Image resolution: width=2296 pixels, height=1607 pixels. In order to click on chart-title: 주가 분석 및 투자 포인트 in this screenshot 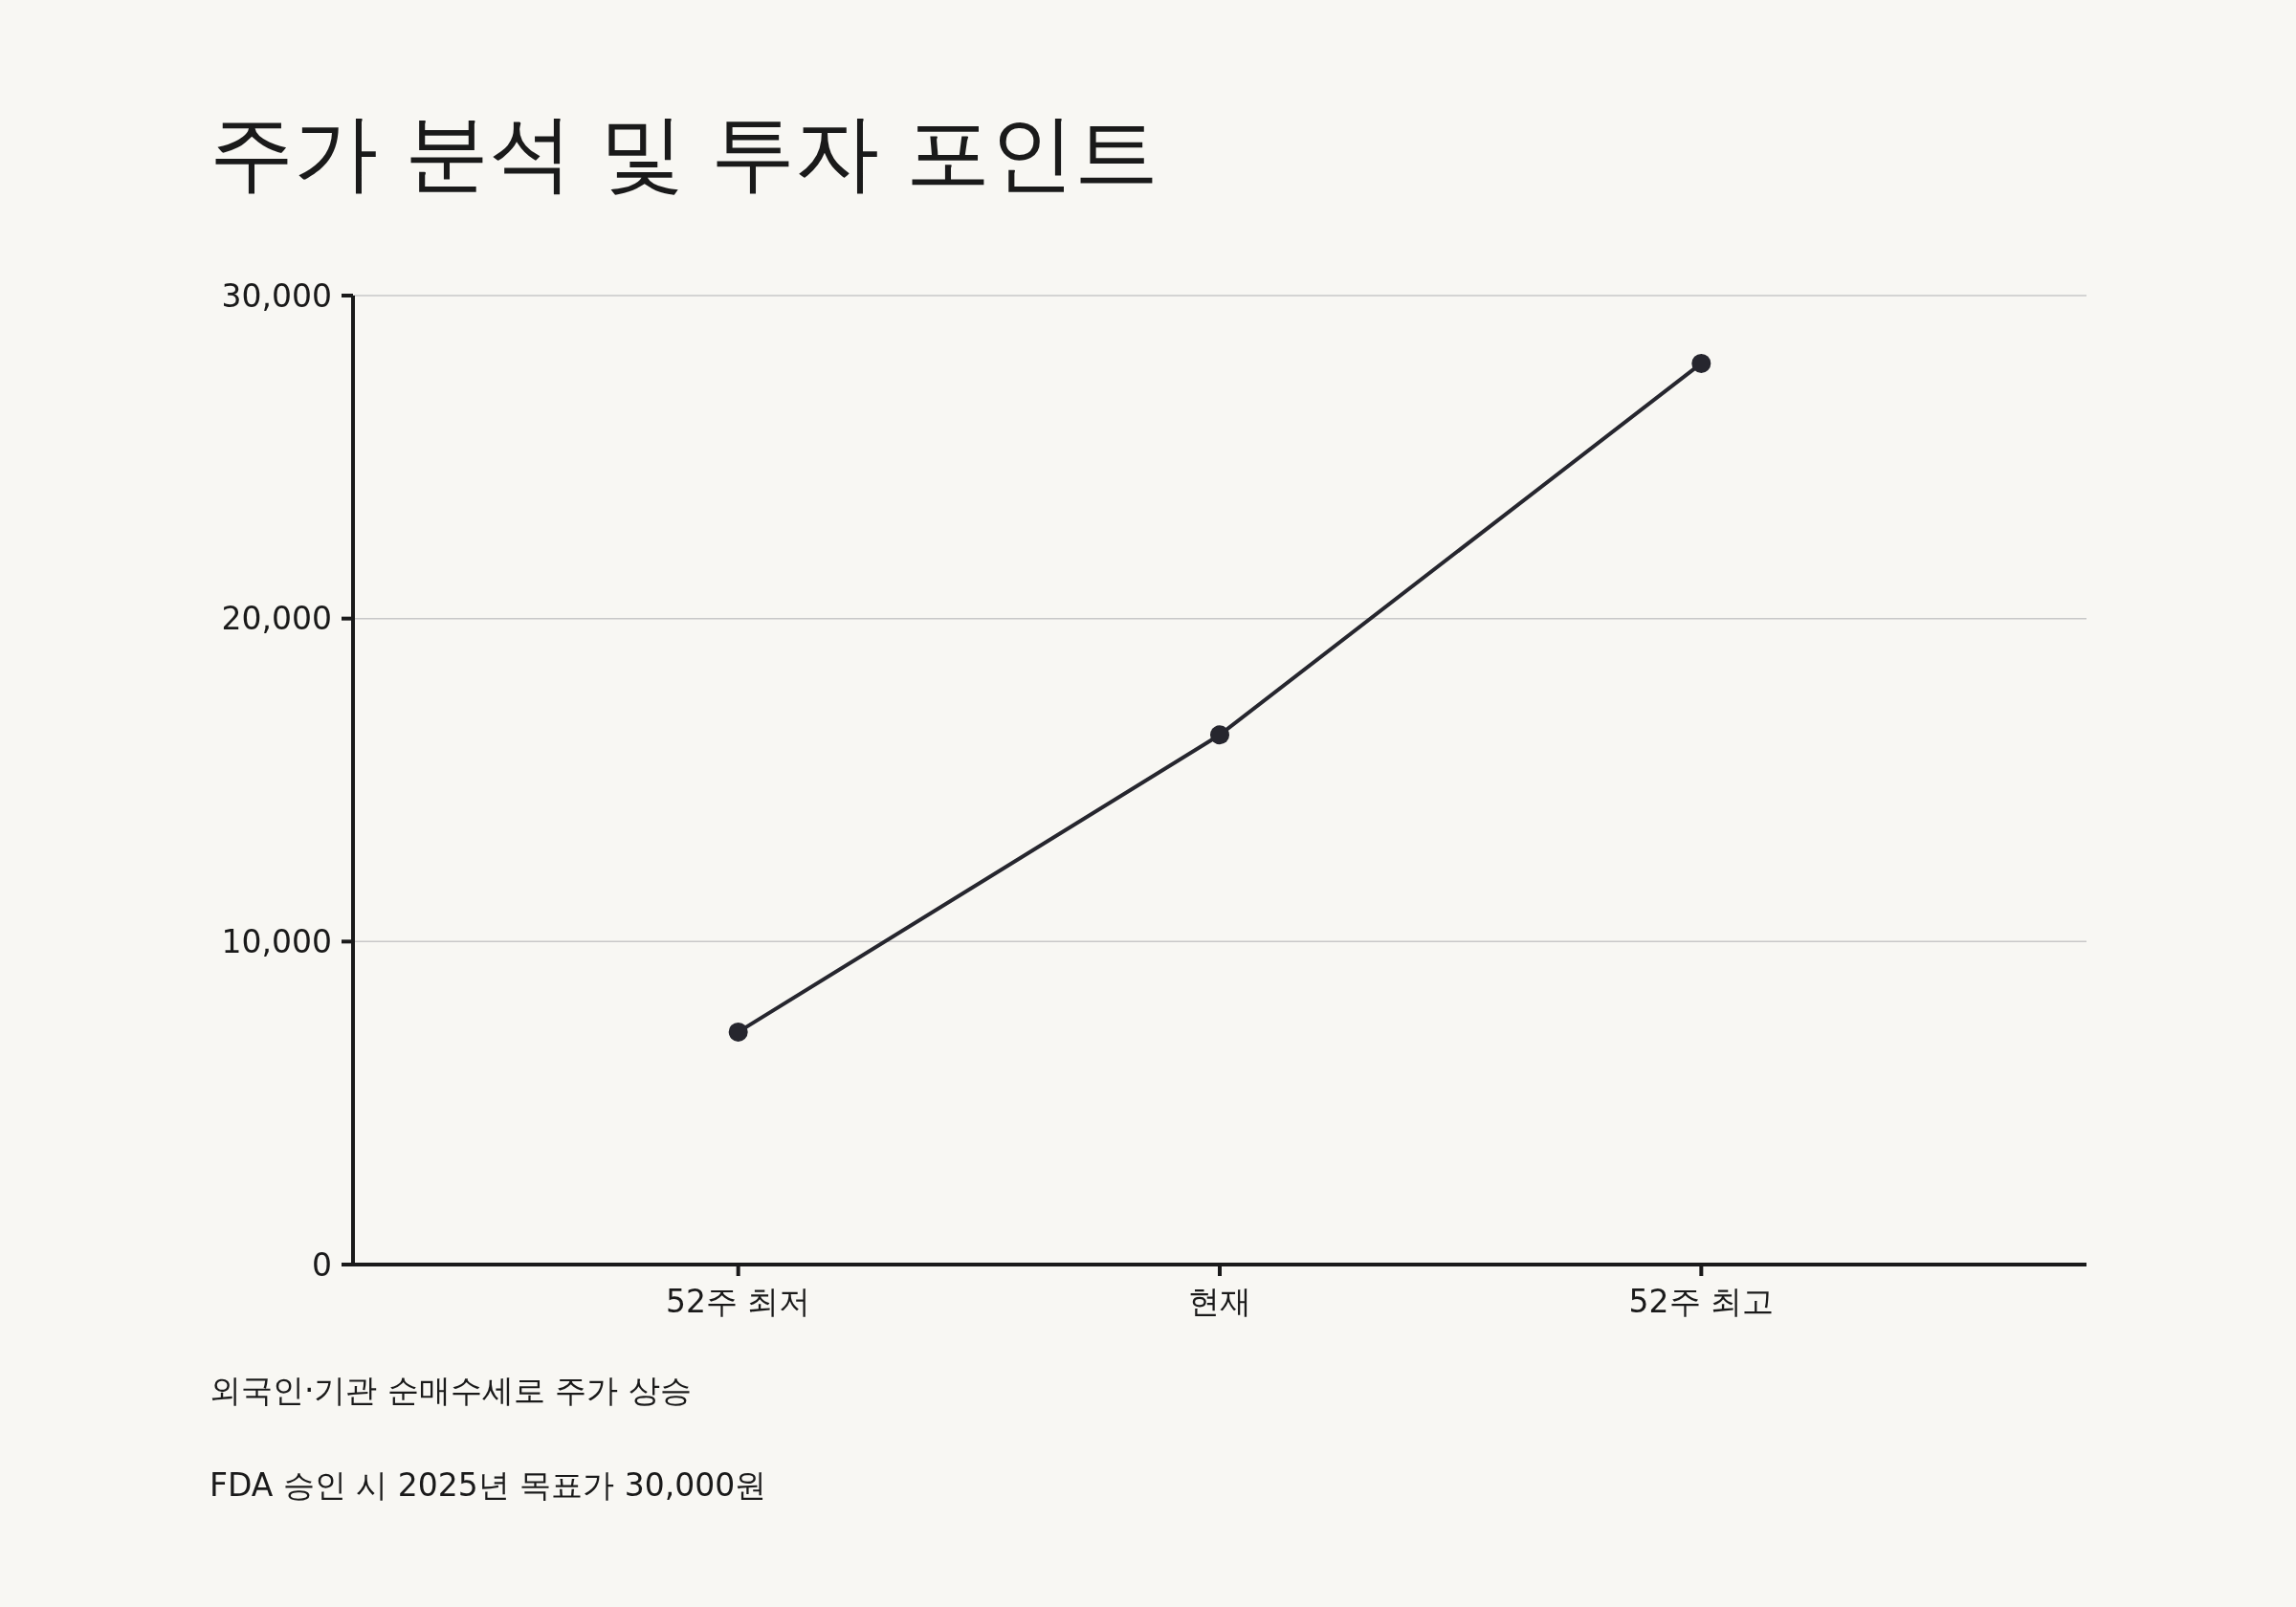, I will do `click(685, 152)`.